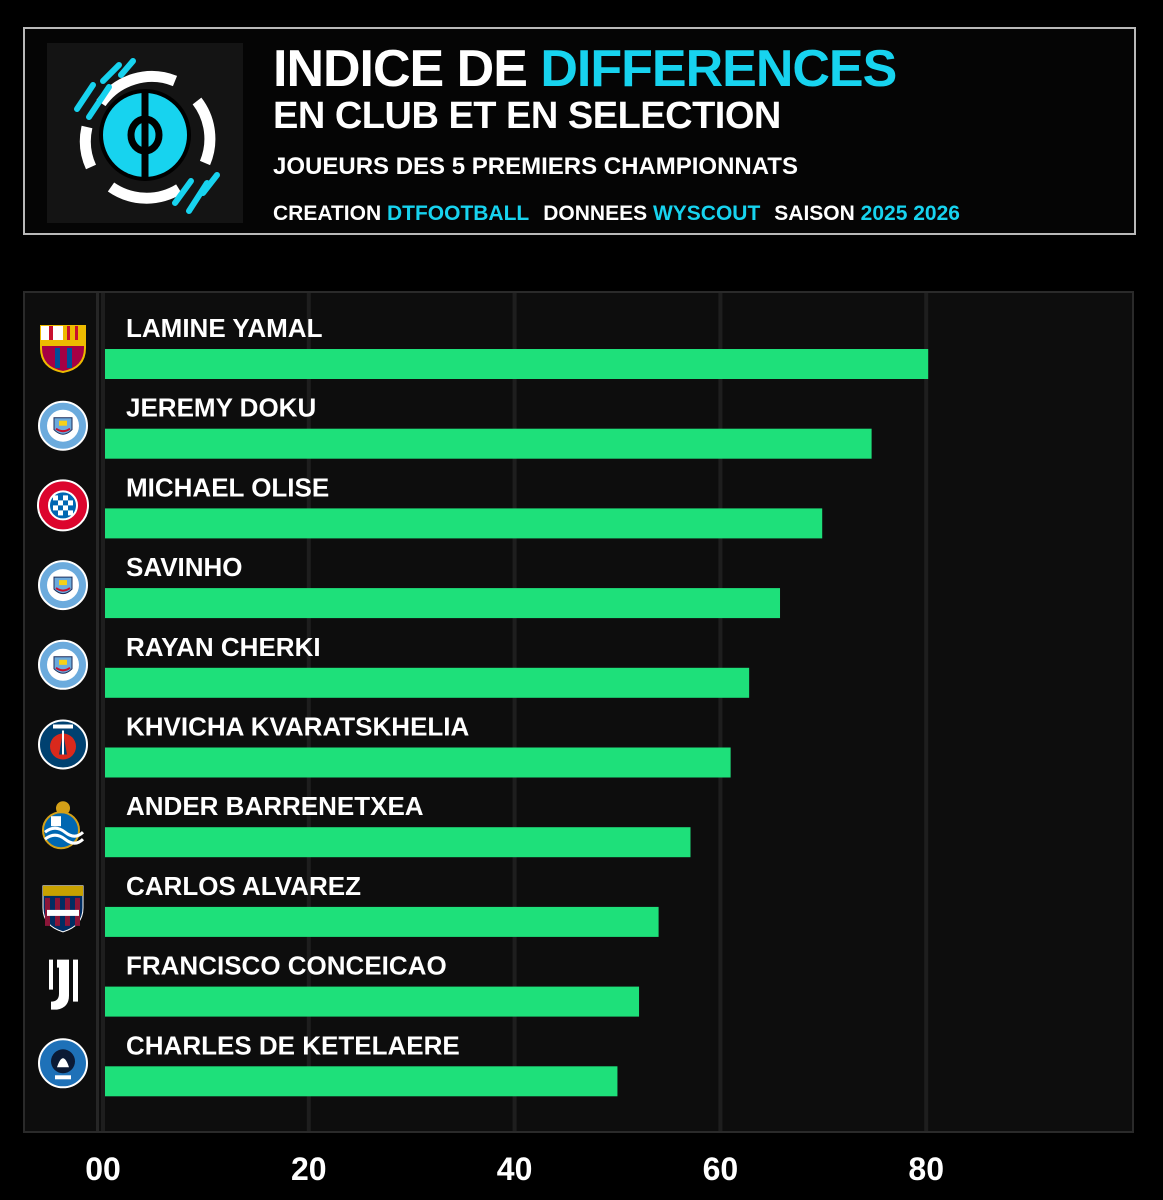  What do you see at coordinates (458, 213) in the screenshot?
I see `credit-value: DTFOOTBALL` at bounding box center [458, 213].